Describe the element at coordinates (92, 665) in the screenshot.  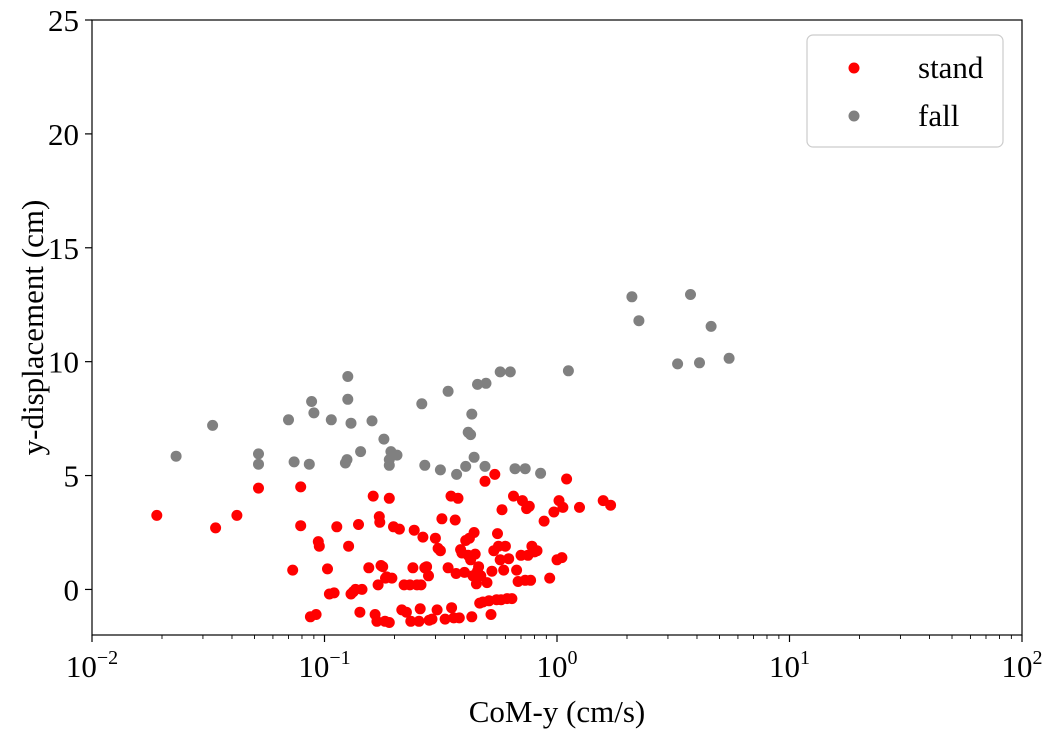
I see `x-tick-label: 10⁻²` at that location.